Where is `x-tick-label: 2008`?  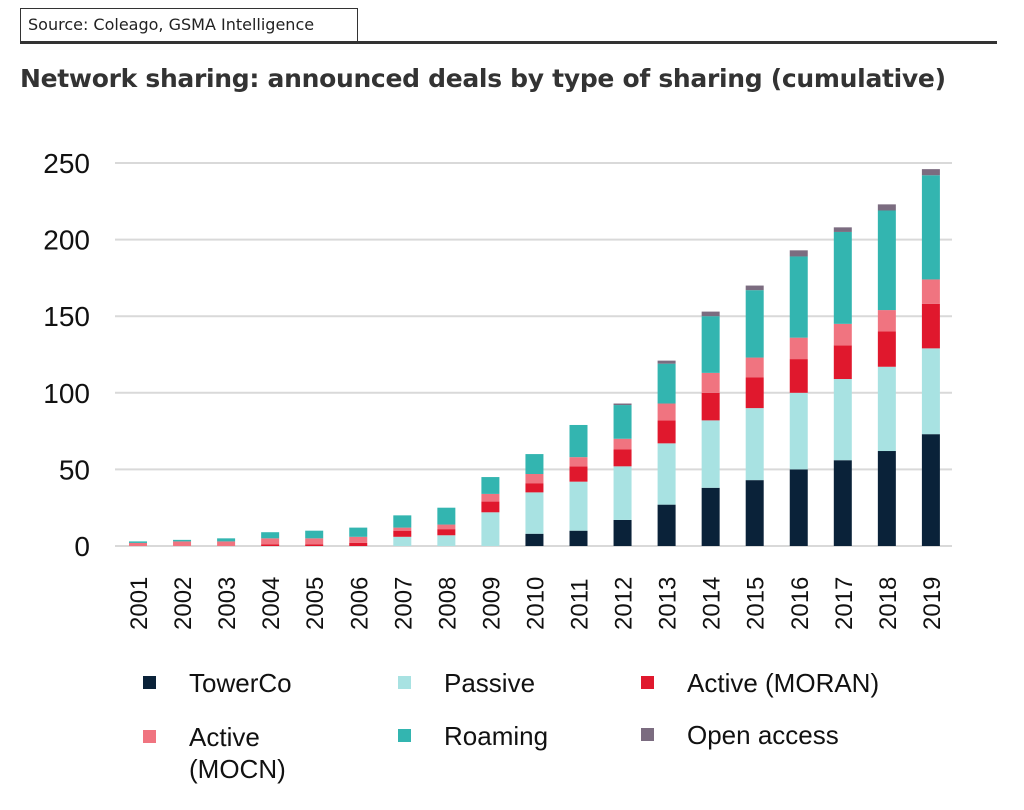 x-tick-label: 2008 is located at coordinates (447, 603).